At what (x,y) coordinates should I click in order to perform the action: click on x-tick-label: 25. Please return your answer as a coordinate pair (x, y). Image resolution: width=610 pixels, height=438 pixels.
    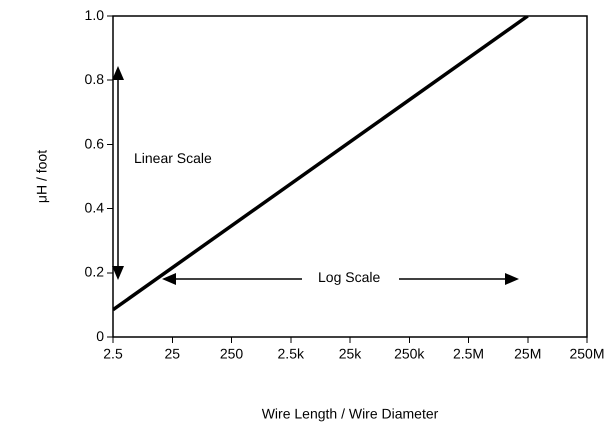
    Looking at the image, I should click on (172, 353).